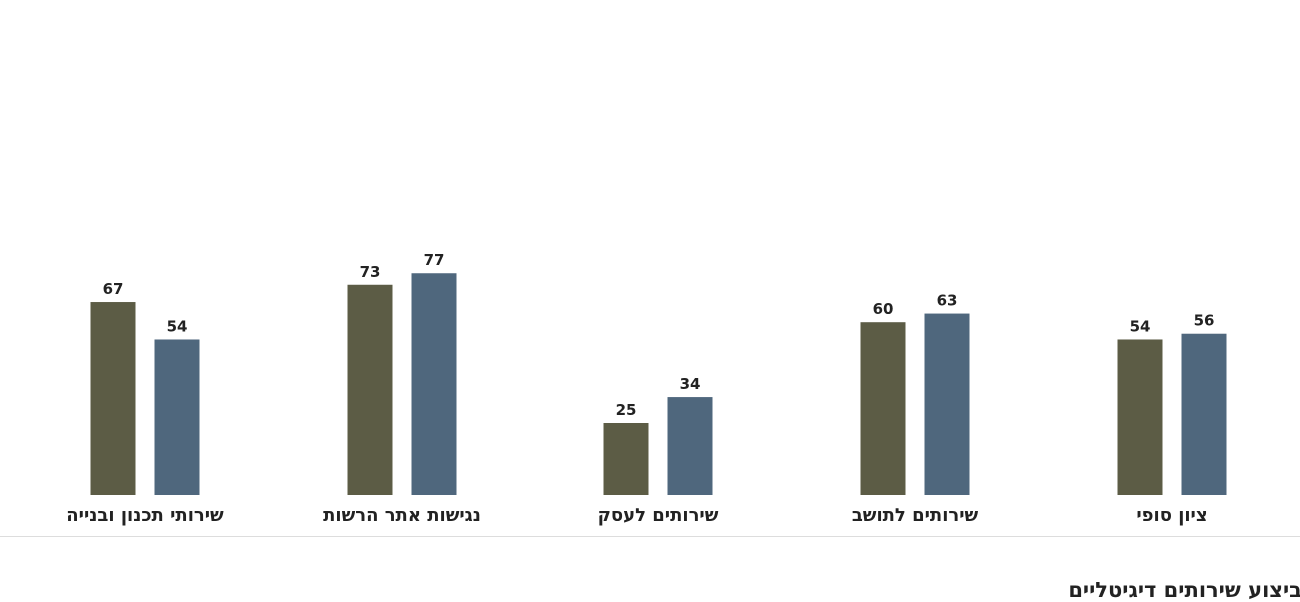 Image resolution: width=1300 pixels, height=602 pixels. I want to click on category-label: שירותים לתושב, so click(915, 515).